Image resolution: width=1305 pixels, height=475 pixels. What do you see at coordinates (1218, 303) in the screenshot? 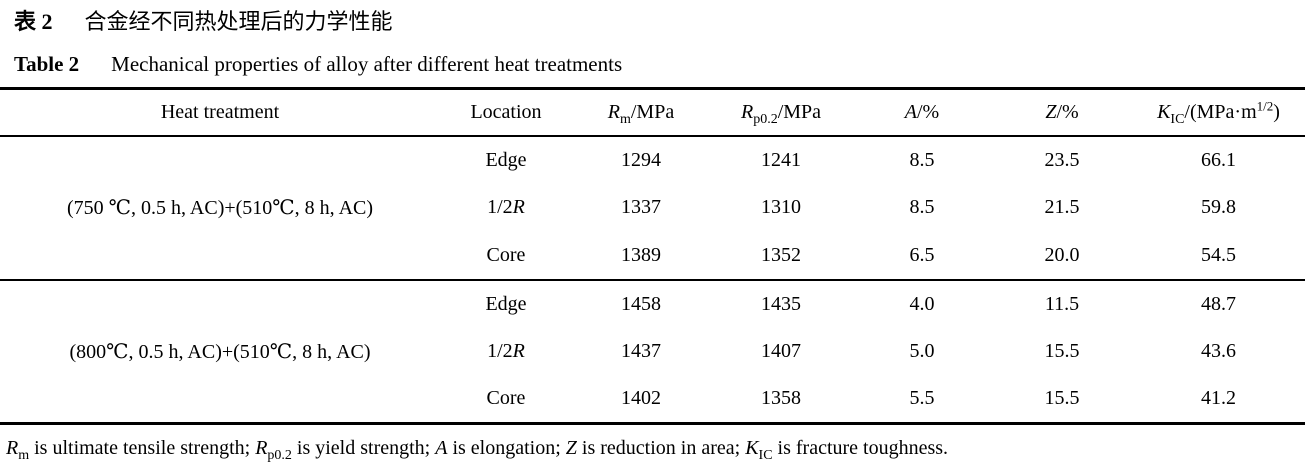
I see `kic-cell: 48.7` at bounding box center [1218, 303].